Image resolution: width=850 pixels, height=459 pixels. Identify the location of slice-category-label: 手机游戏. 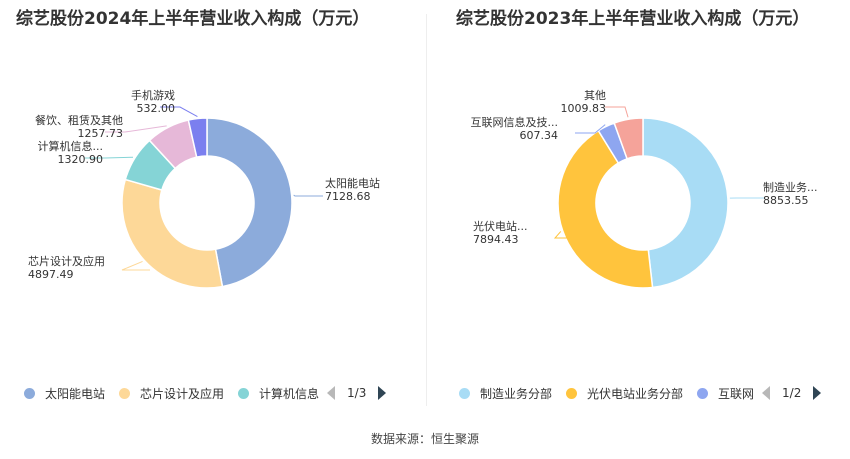
(153, 95).